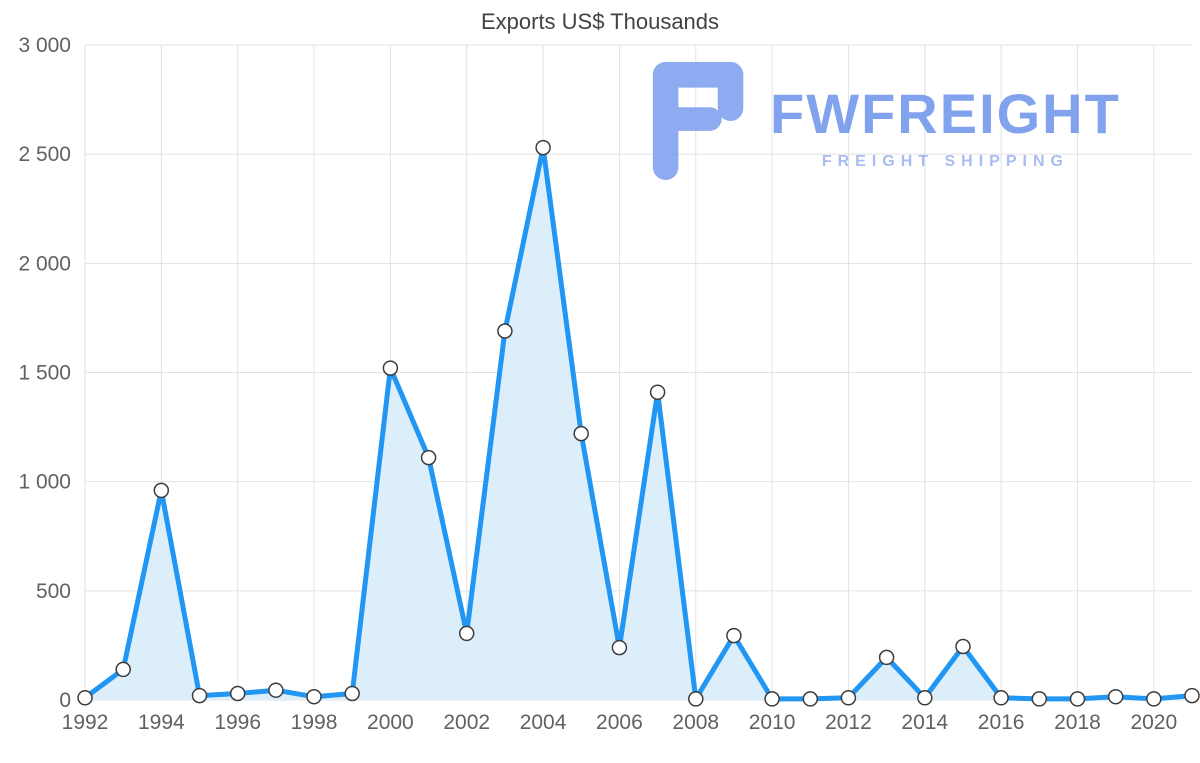  What do you see at coordinates (44, 154) in the screenshot?
I see `svg-text: 2 500` at bounding box center [44, 154].